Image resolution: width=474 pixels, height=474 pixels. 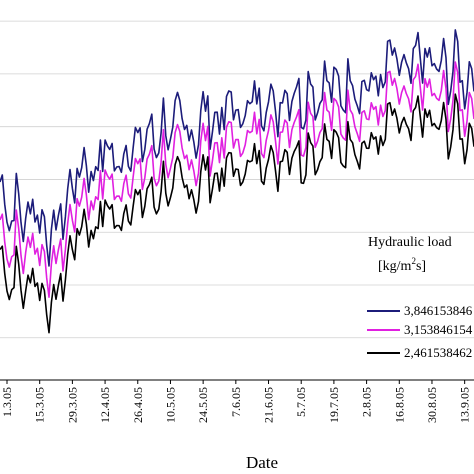 What do you see at coordinates (236, 402) in the screenshot?
I see `x-tick-label: 7.6.05` at bounding box center [236, 402].